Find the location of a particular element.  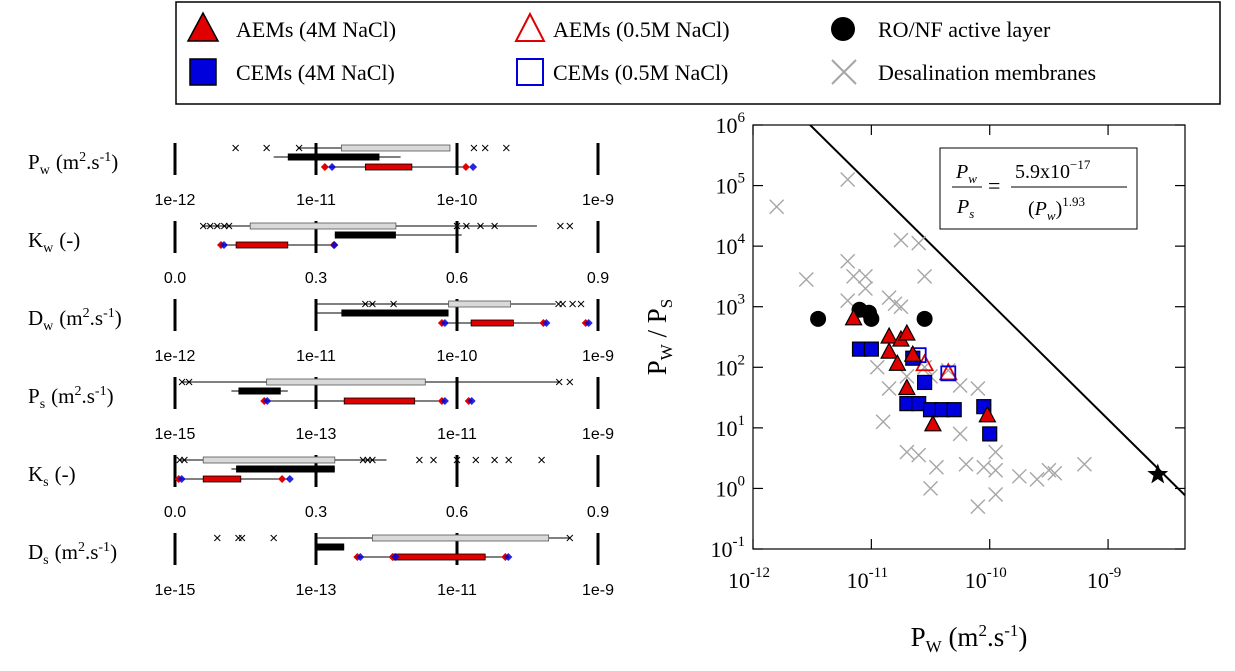

row-label: Pw (m2.s-1) is located at coordinates (73, 164).